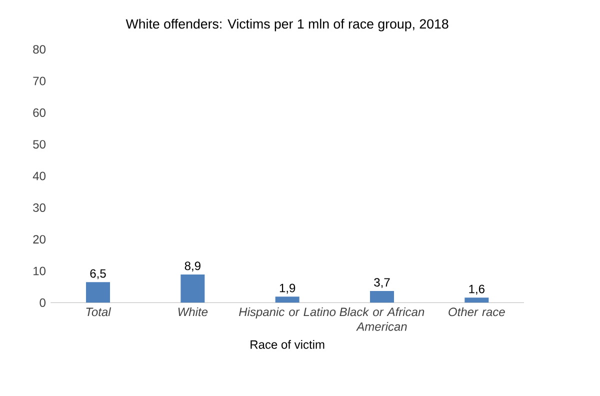  What do you see at coordinates (39, 239) in the screenshot?
I see `y-tick-label: 20` at bounding box center [39, 239].